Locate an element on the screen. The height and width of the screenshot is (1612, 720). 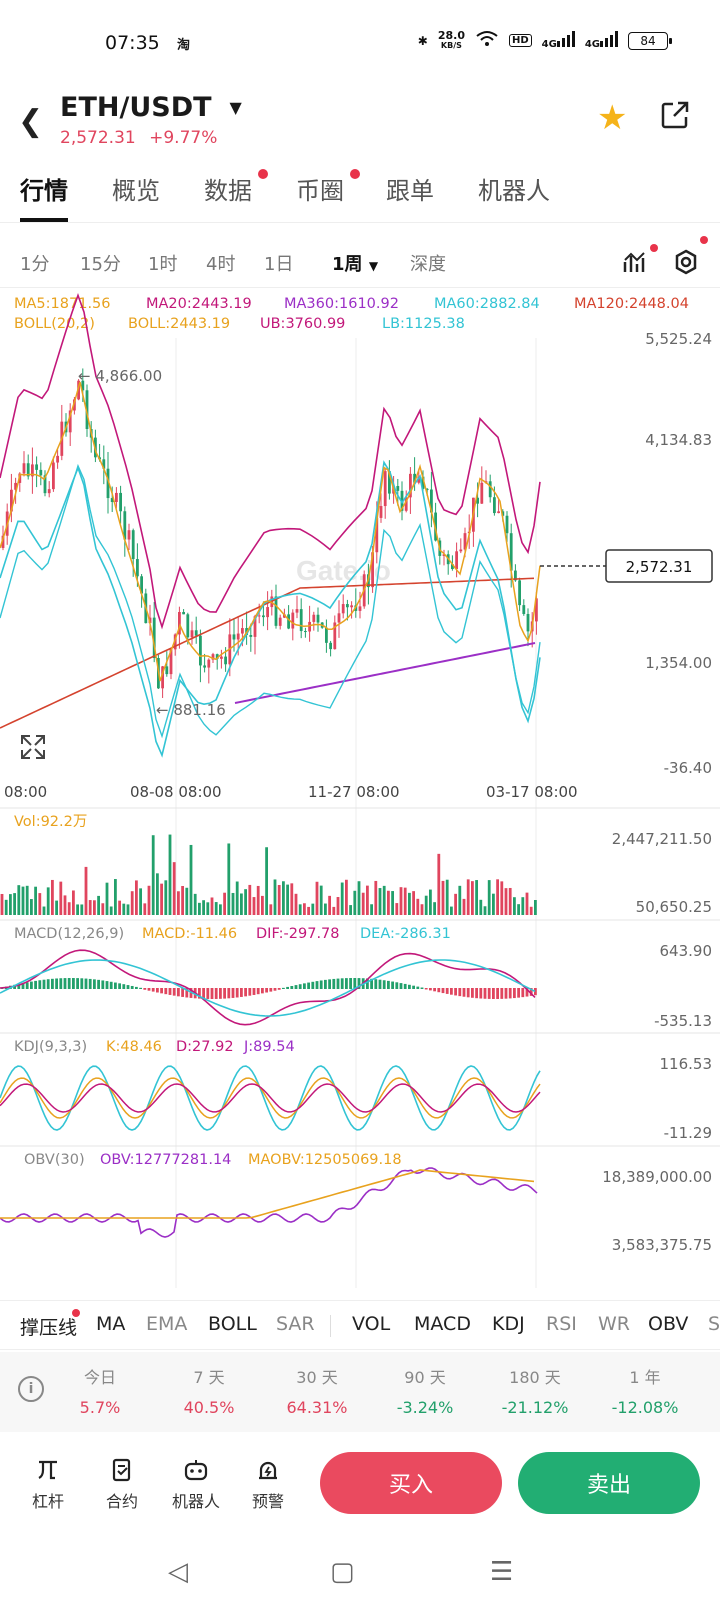
fullscreen-expand-icon is located at coordinates (33, 747).